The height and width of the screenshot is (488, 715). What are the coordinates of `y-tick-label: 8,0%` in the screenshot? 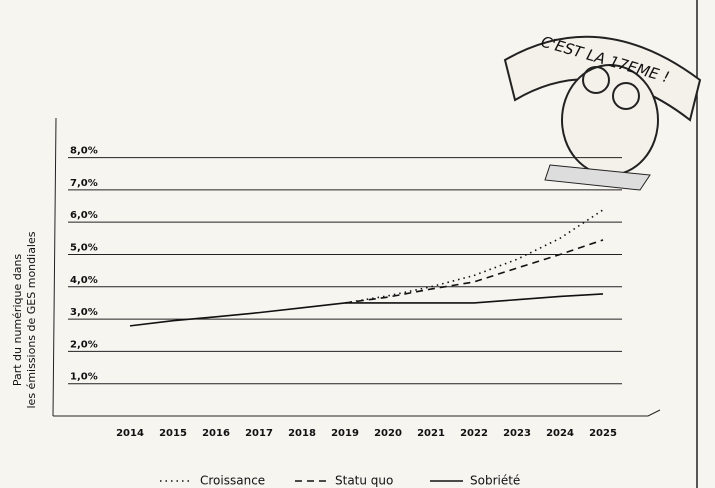 It's located at (84, 151).